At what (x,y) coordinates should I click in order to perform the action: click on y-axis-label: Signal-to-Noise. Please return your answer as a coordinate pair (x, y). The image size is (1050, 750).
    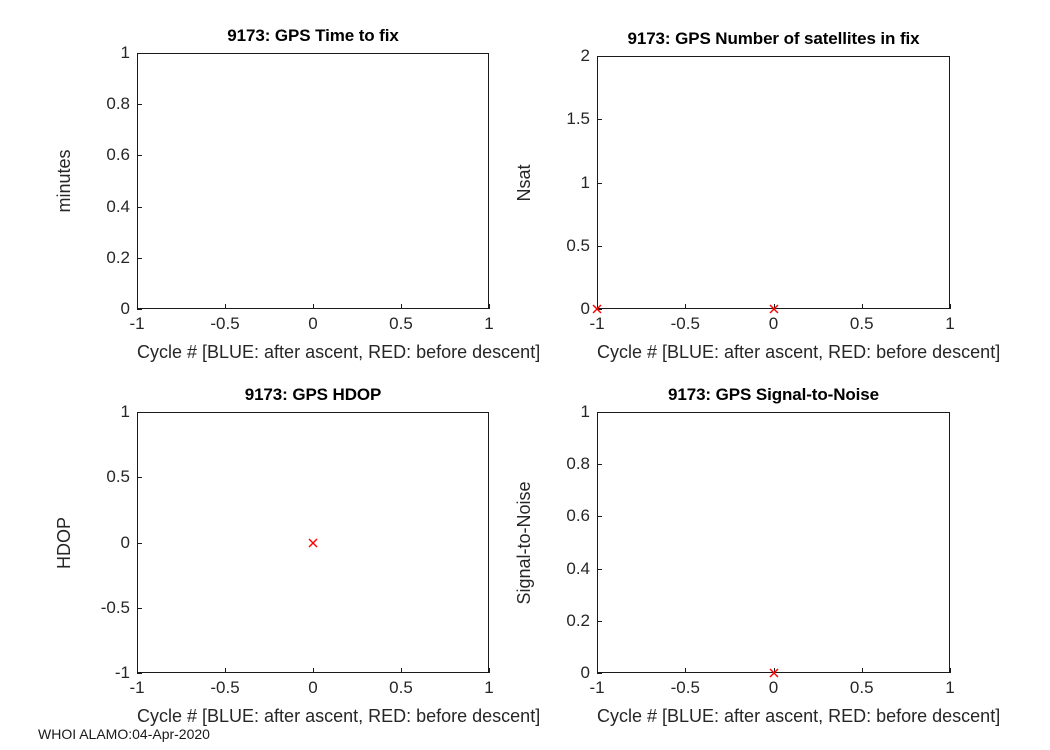
    Looking at the image, I should click on (524, 542).